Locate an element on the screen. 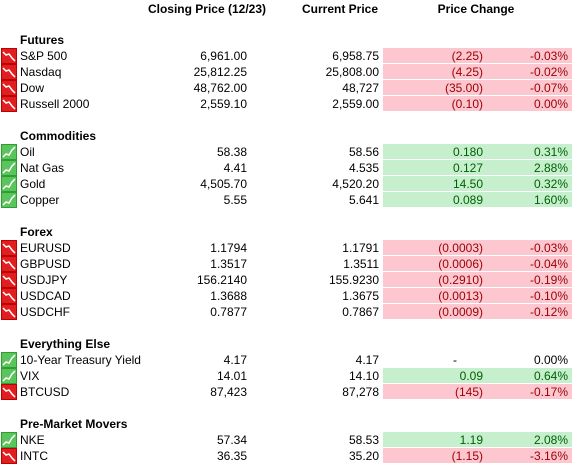 This screenshot has width=572, height=465. closing-price: 1.3688 is located at coordinates (228, 296).